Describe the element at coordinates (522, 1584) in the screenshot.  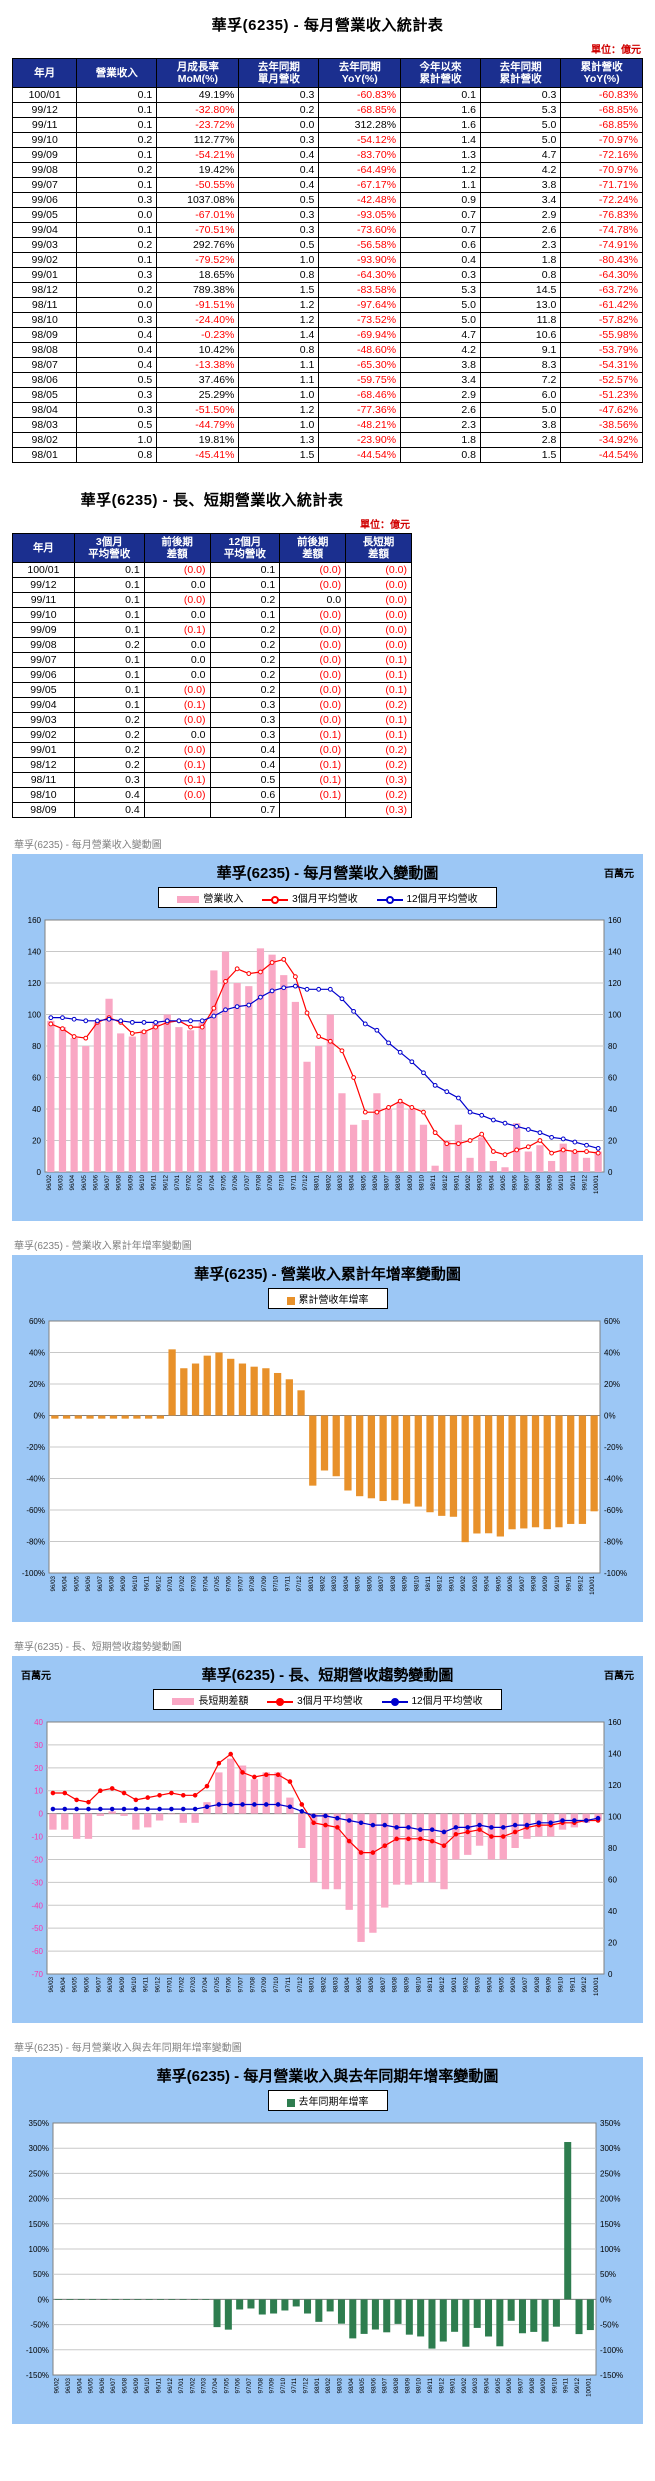
I see `x-tick-label: 99/07` at that location.